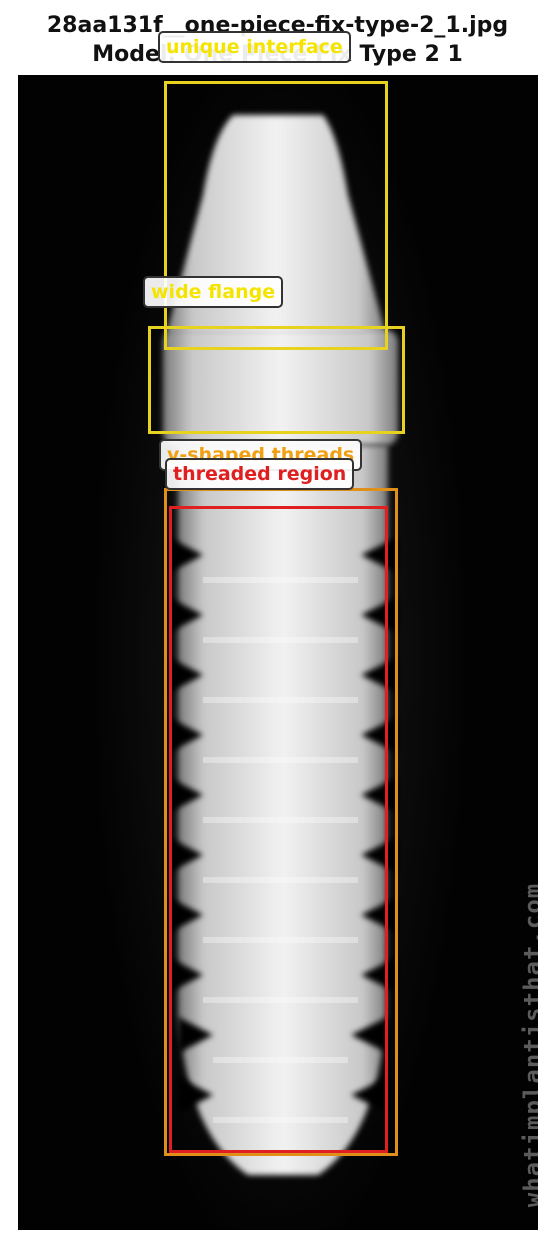  I want to click on threaded-region-label: threaded region, so click(260, 474).